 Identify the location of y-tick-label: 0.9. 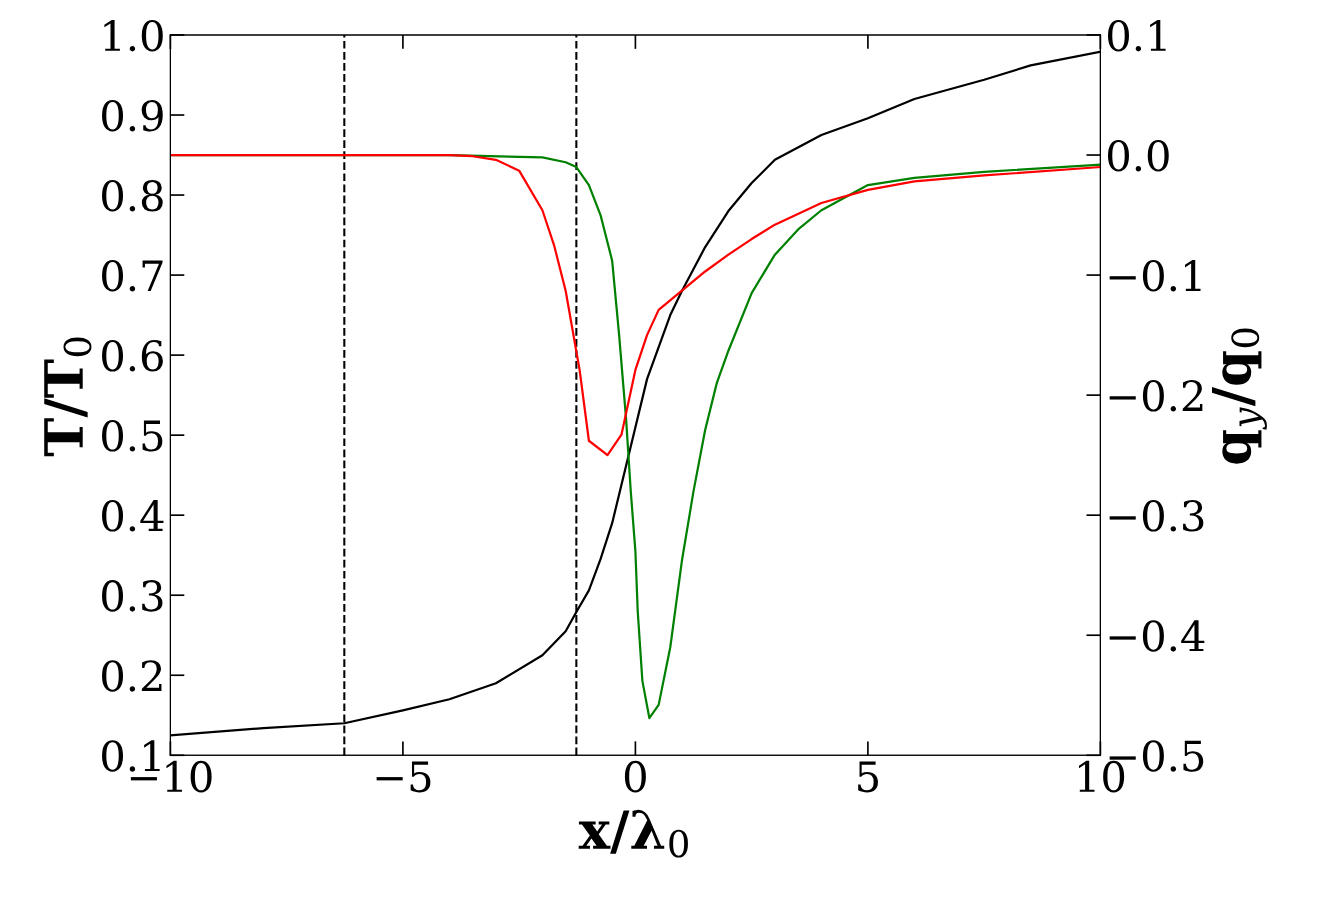
(132, 115).